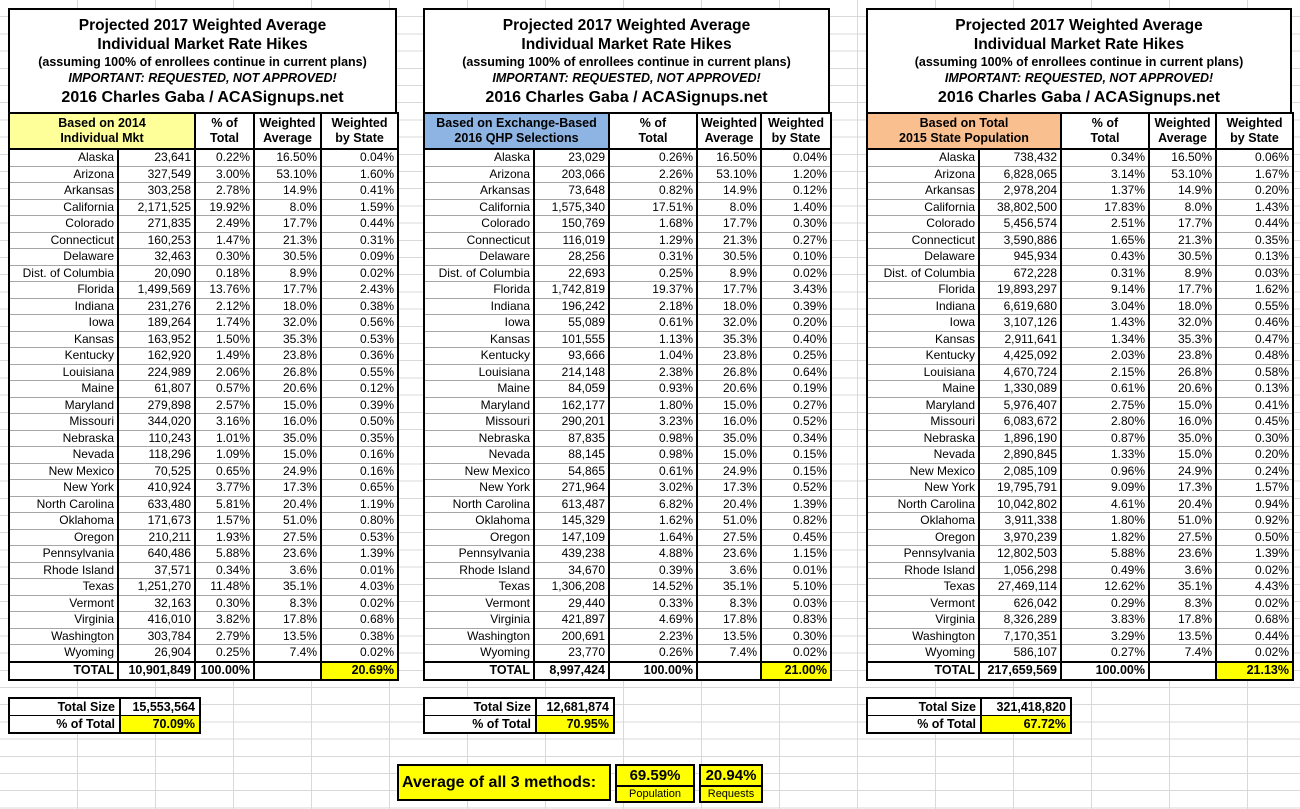 Image resolution: width=1300 pixels, height=809 pixels. Describe the element at coordinates (922, 586) in the screenshot. I see `state-name-cell: Texas` at that location.